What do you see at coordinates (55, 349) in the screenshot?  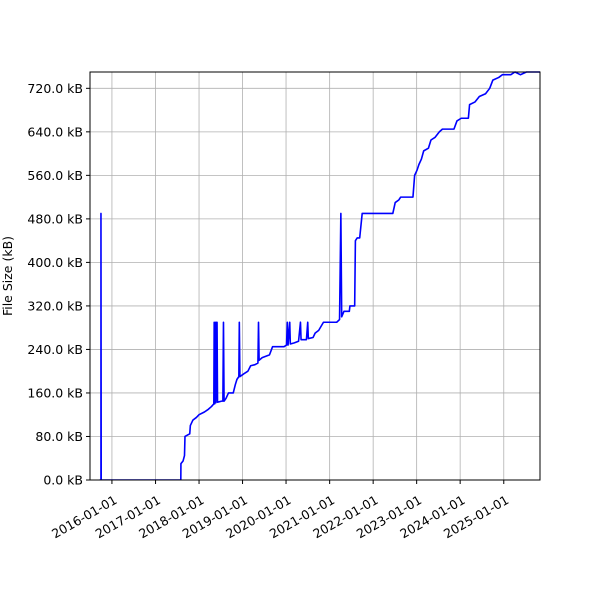 I see `y-tick-label: 240.0 kB` at bounding box center [55, 349].